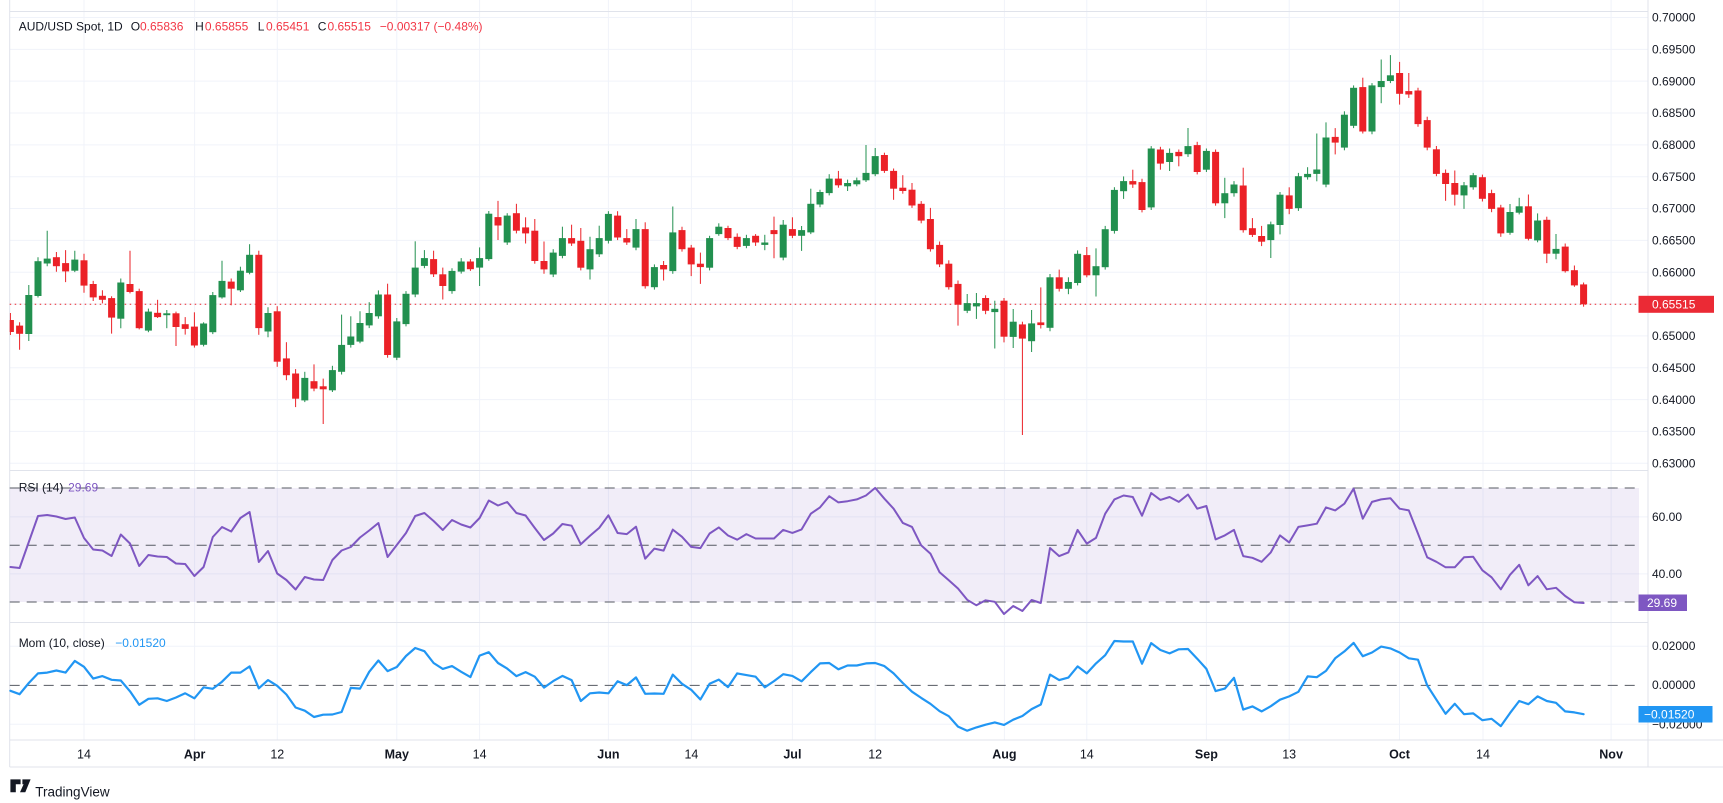 This screenshot has height=803, width=1723. Describe the element at coordinates (227, 27) in the screenshot. I see `svg-text: 0.65855` at that location.